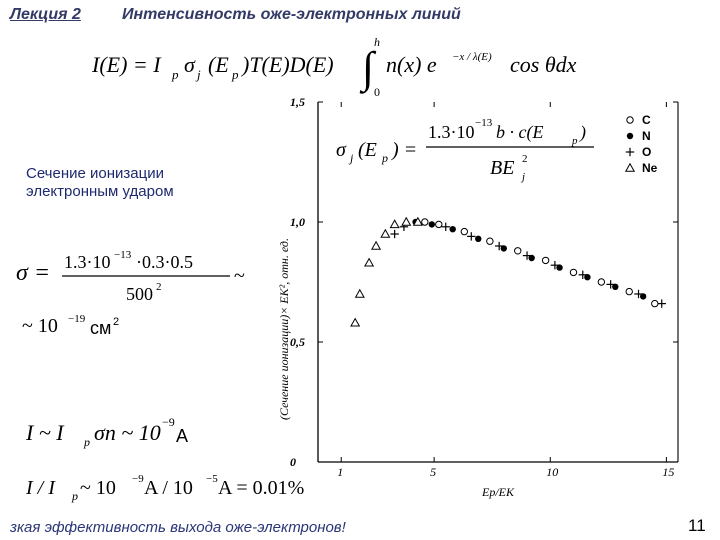  I want to click on legend-label-o: O, so click(646, 152).